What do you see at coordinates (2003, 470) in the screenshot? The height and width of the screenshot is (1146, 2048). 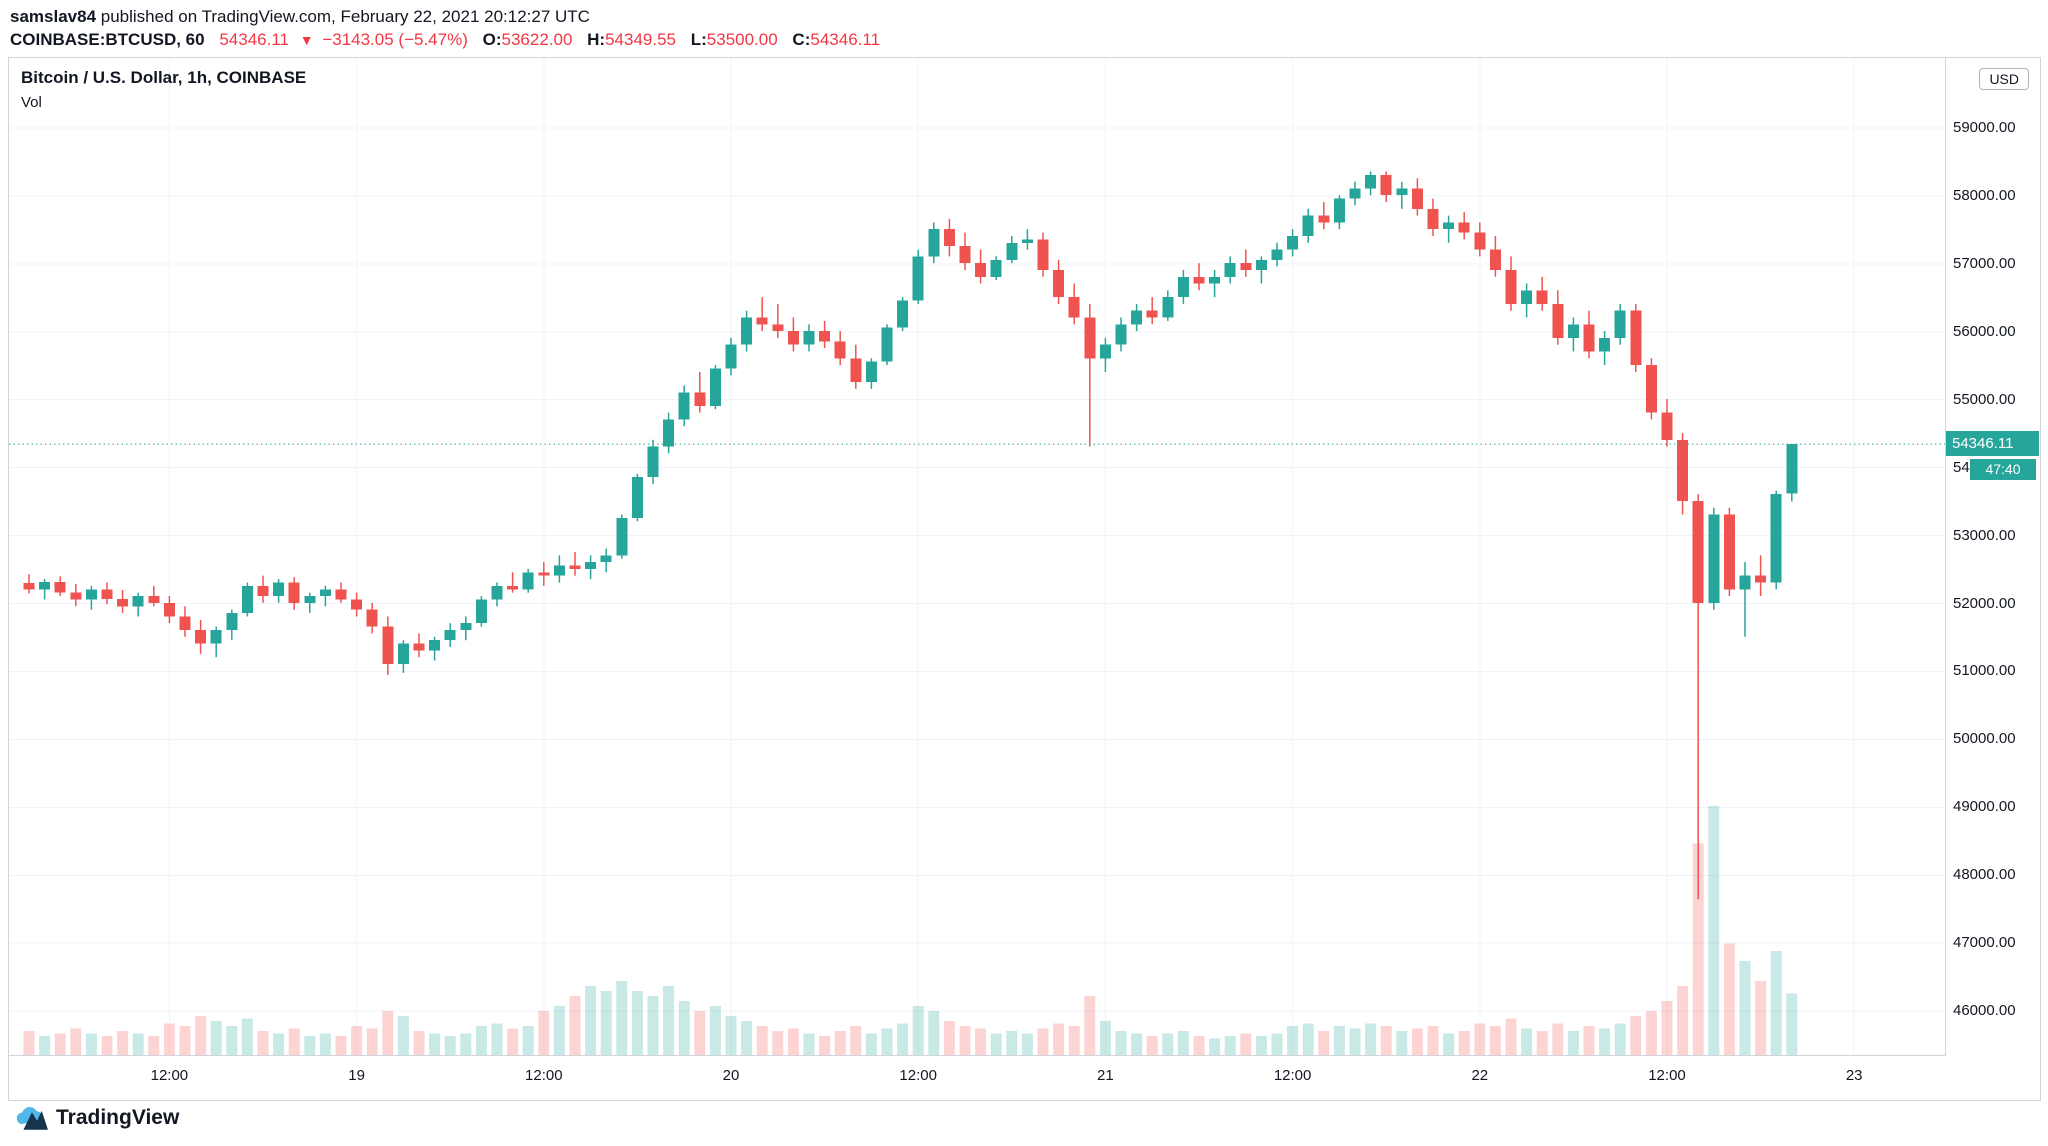 I see `countdown-chip: 47:40` at bounding box center [2003, 470].